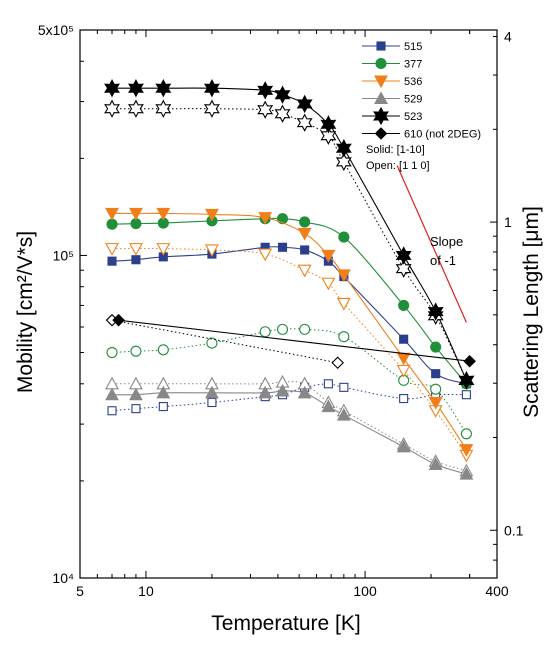 Image resolution: width=550 pixels, height=650 pixels. I want to click on legend-label-529: 529, so click(413, 100).